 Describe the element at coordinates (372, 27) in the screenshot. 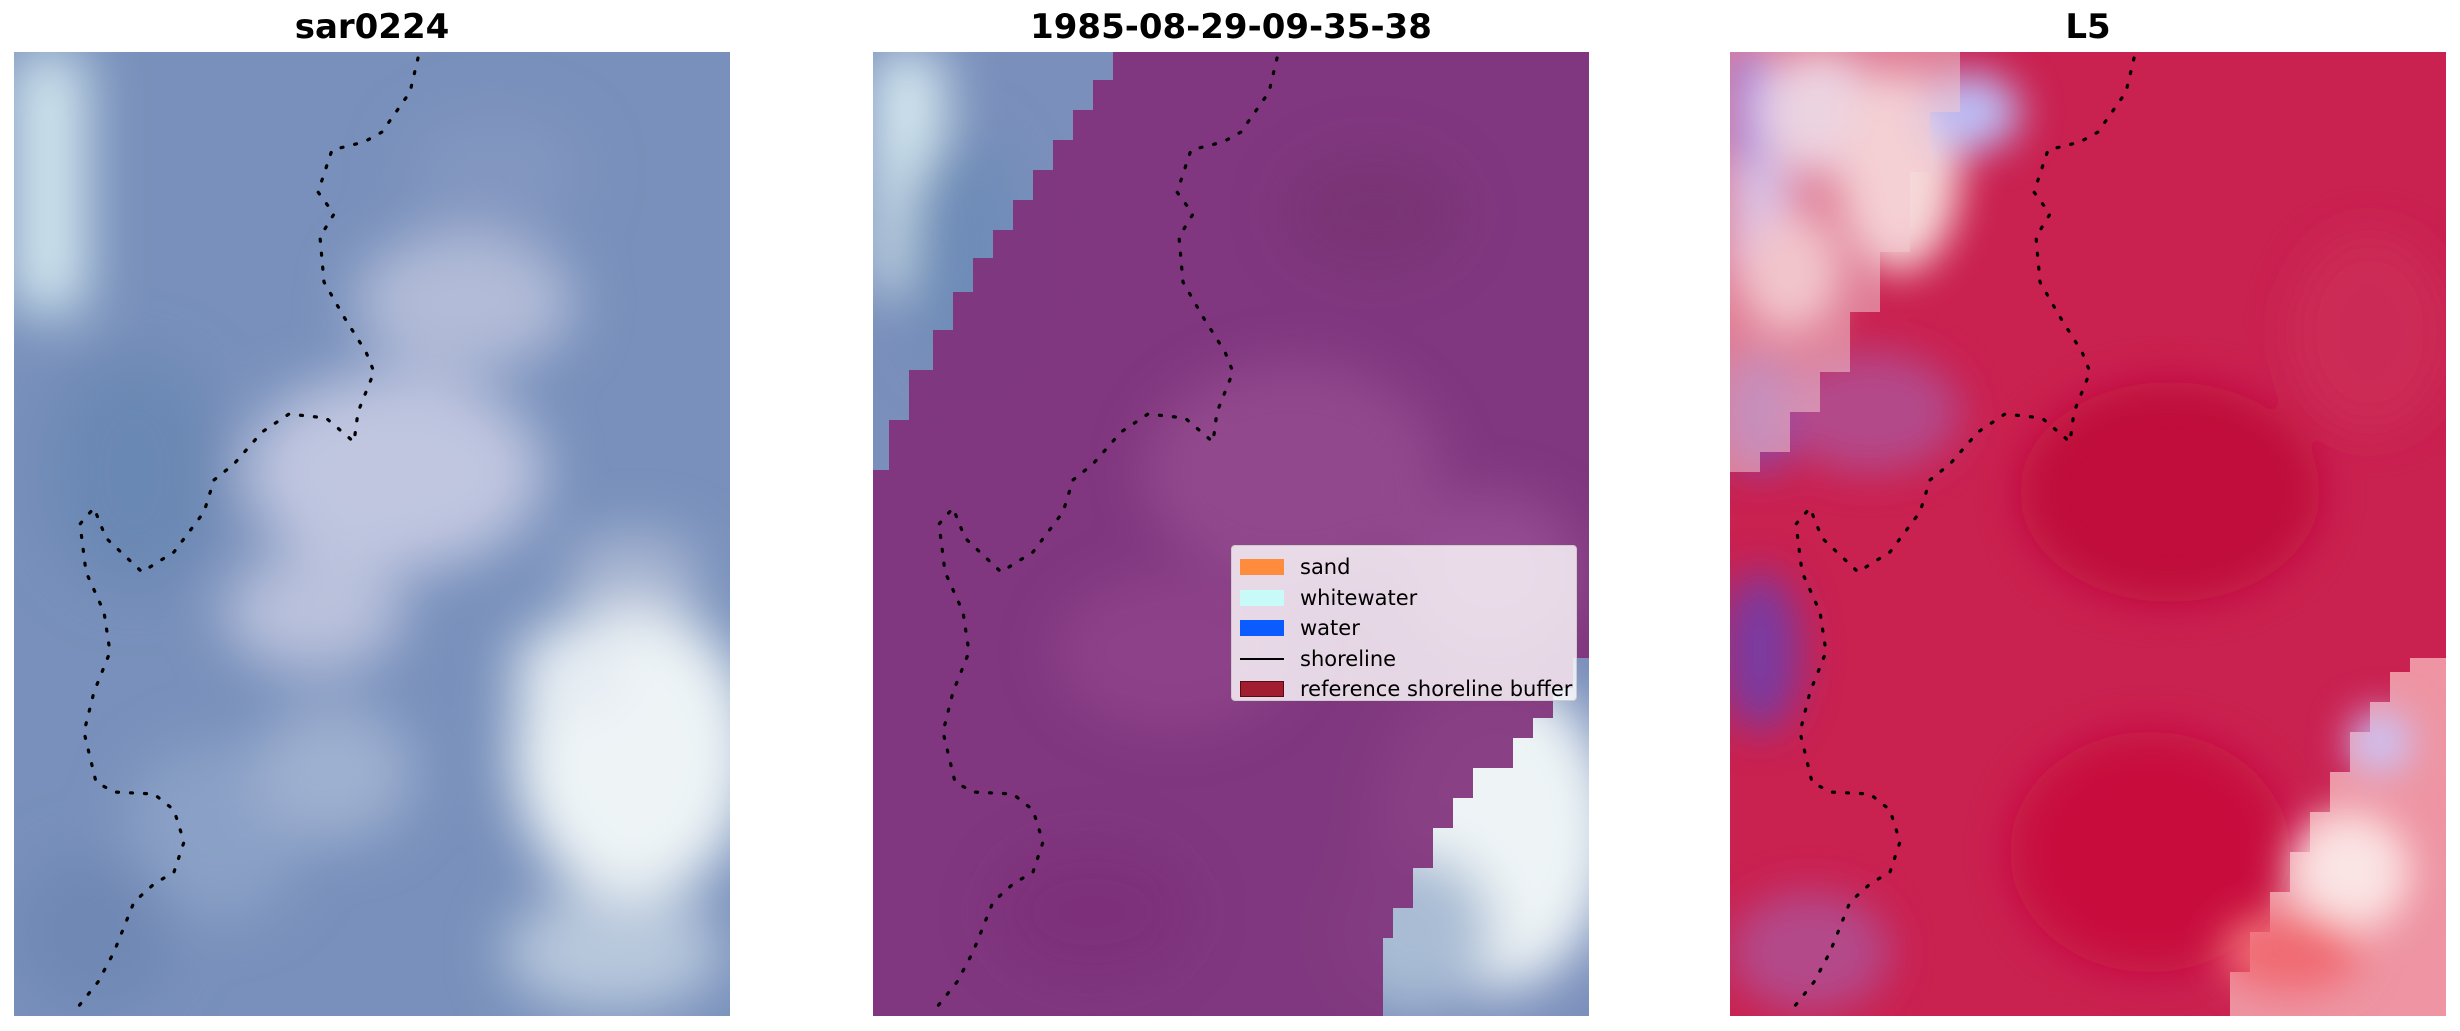

I see `panel-title-1: sar0224` at that location.